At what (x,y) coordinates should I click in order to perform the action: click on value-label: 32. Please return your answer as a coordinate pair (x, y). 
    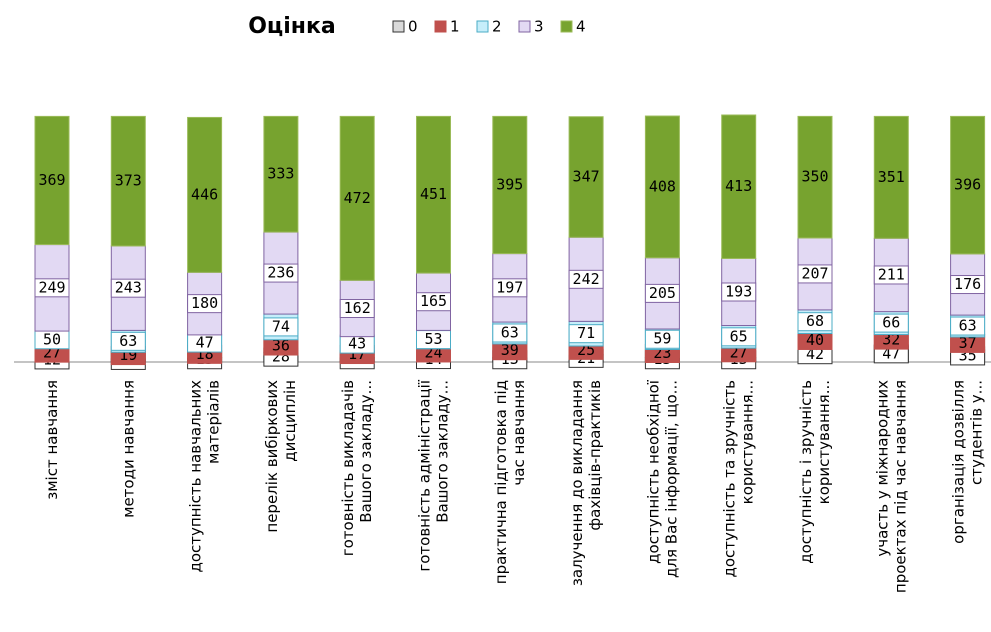
    Looking at the image, I should click on (891, 340).